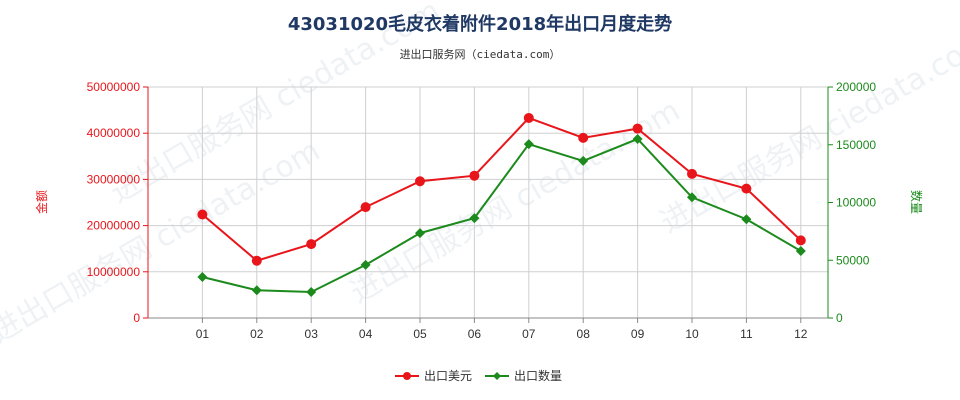 The image size is (960, 400). Describe the element at coordinates (801, 334) in the screenshot. I see `x-axis-tick-label: 12` at that location.